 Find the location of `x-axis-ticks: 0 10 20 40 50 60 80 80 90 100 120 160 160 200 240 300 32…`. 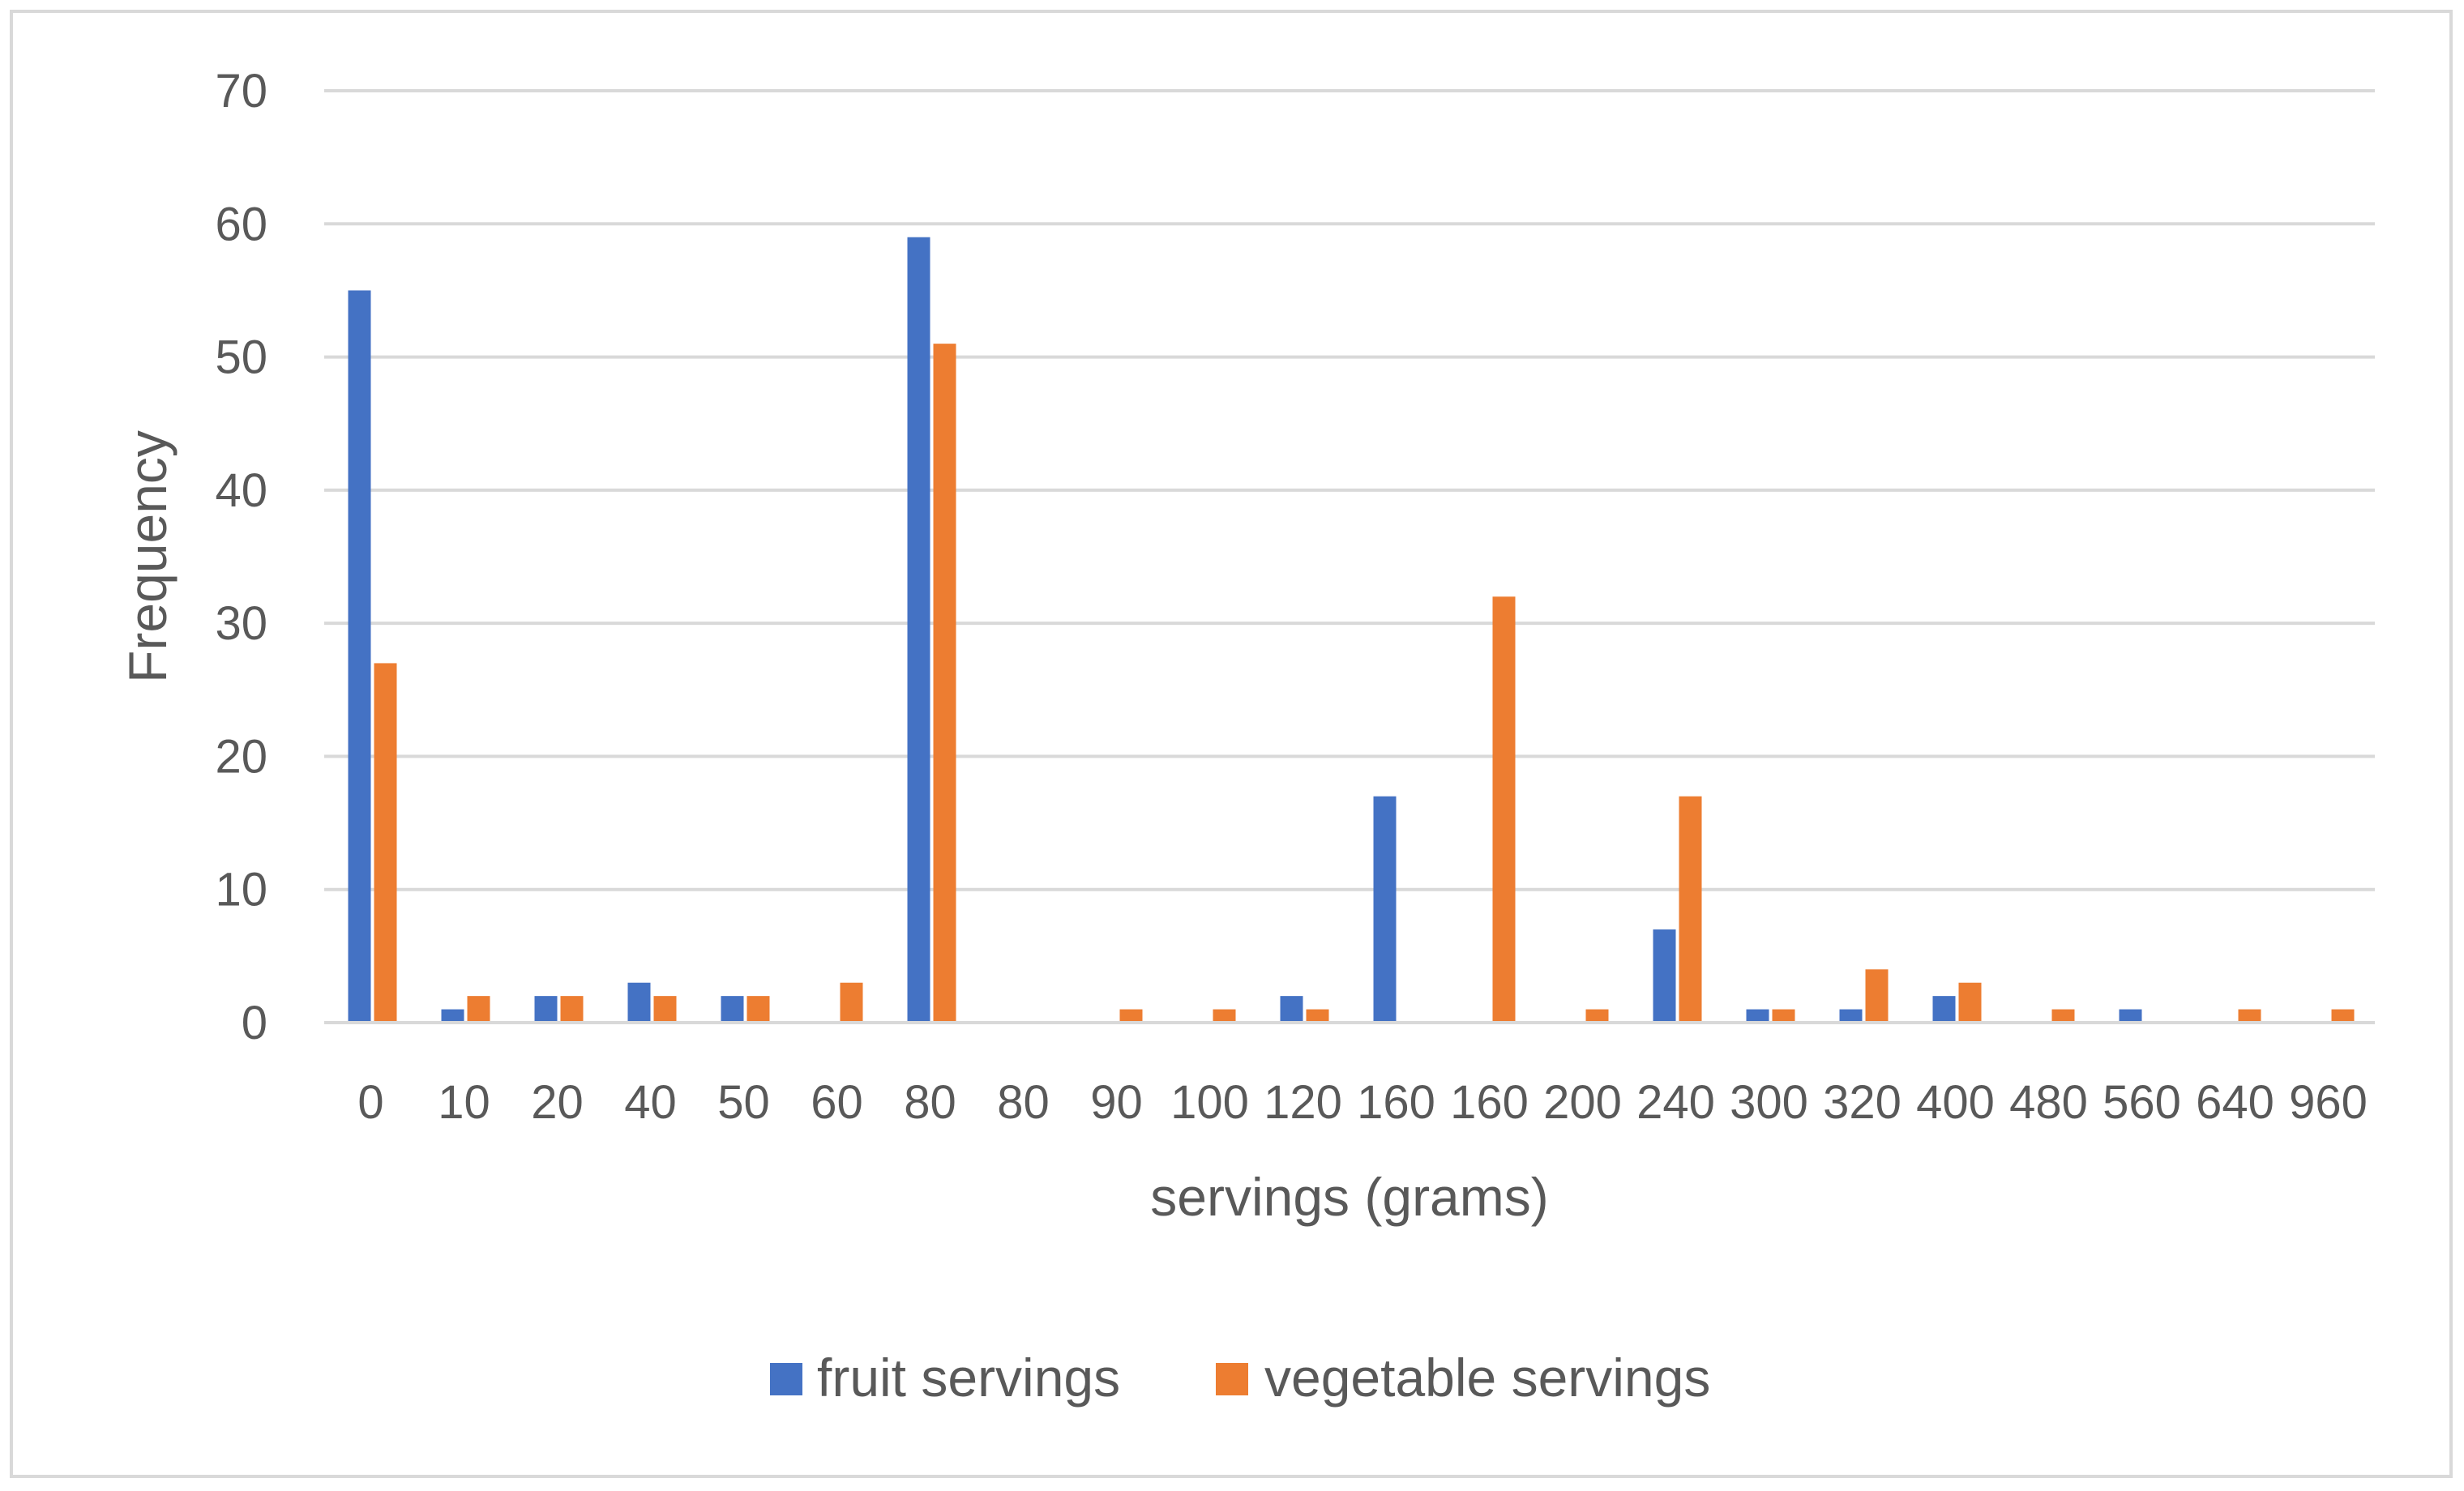

x-axis-ticks: 0 10 20 40 50 60 80 80 90 100 120 160 160 200 240 300 32… is located at coordinates (1362, 1102).